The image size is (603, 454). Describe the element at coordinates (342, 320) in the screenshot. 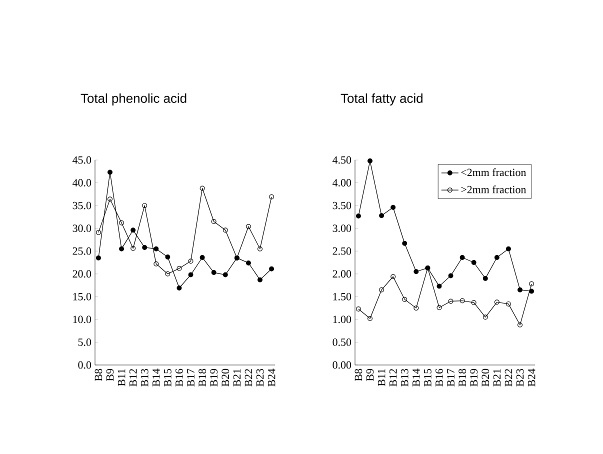

I see `y-tick-label: 1.00` at that location.